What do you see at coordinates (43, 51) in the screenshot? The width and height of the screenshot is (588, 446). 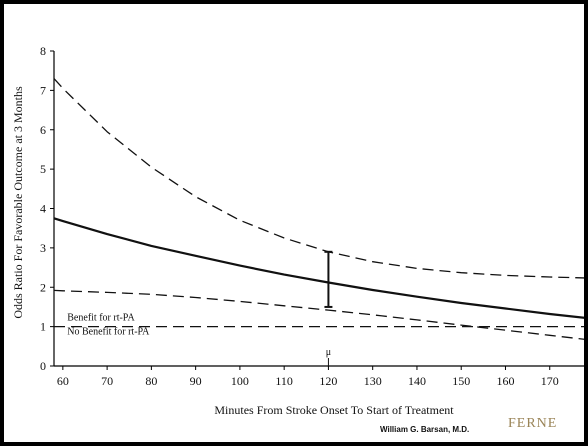 I see `y-tick-label: 8` at bounding box center [43, 51].